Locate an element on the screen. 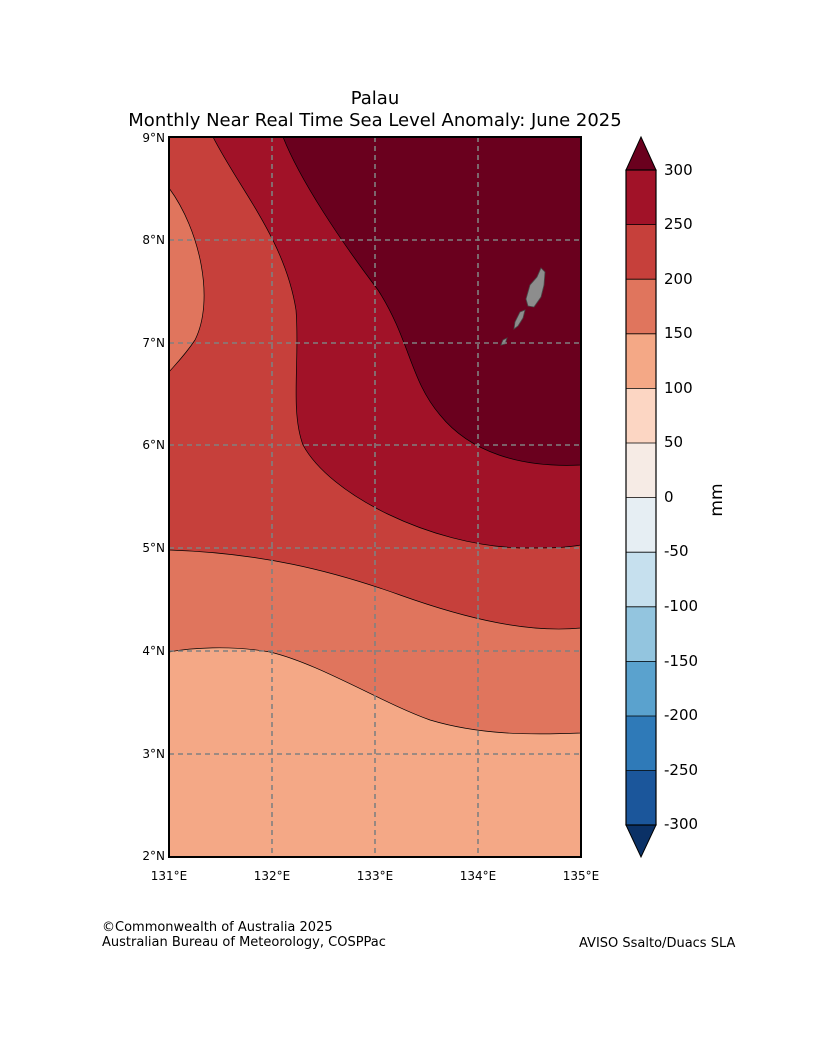  colorbar-tick-label: -100 is located at coordinates (681, 606).